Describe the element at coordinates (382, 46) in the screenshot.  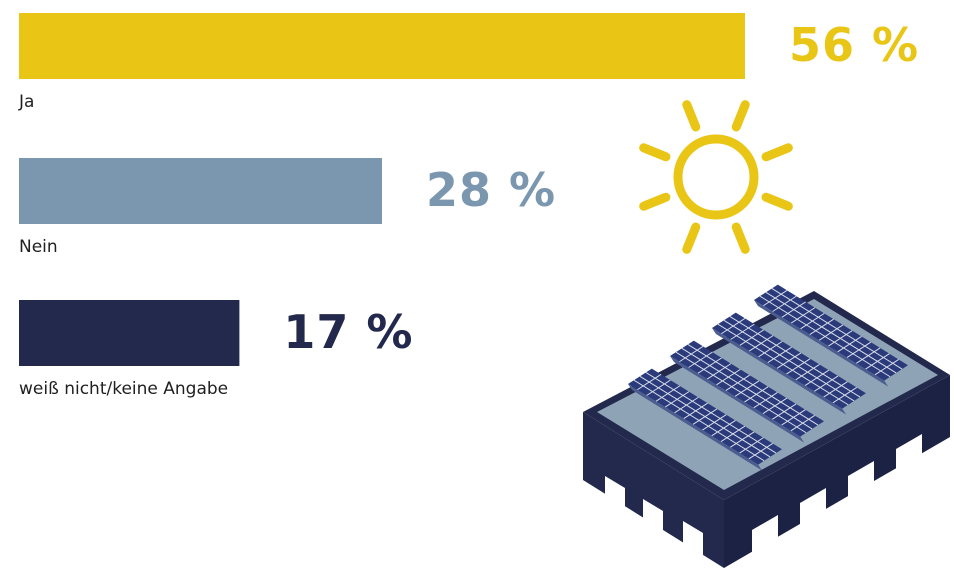
I see `bar-ja` at that location.